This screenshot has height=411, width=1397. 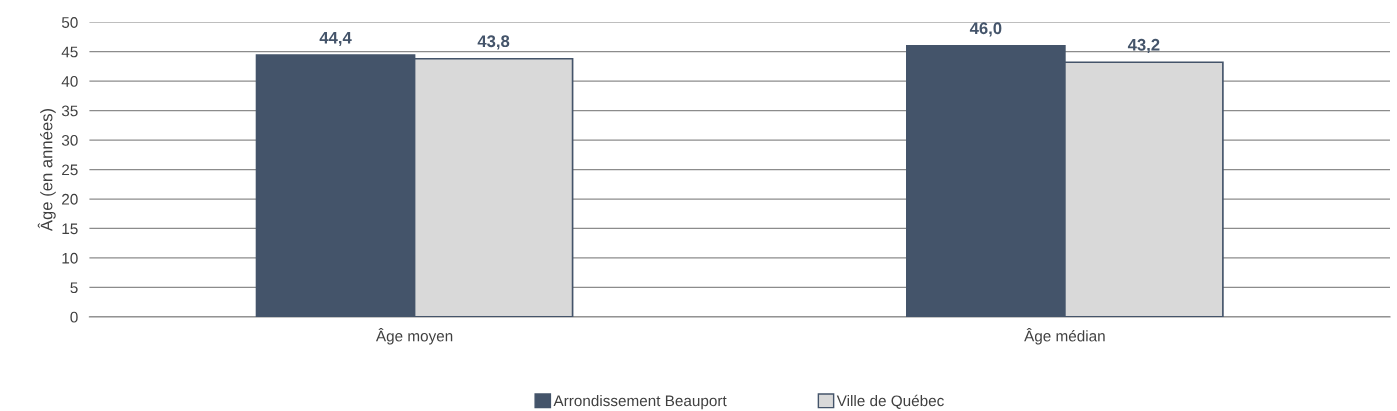 What do you see at coordinates (985, 29) in the screenshot?
I see `data-label: 46,0` at bounding box center [985, 29].